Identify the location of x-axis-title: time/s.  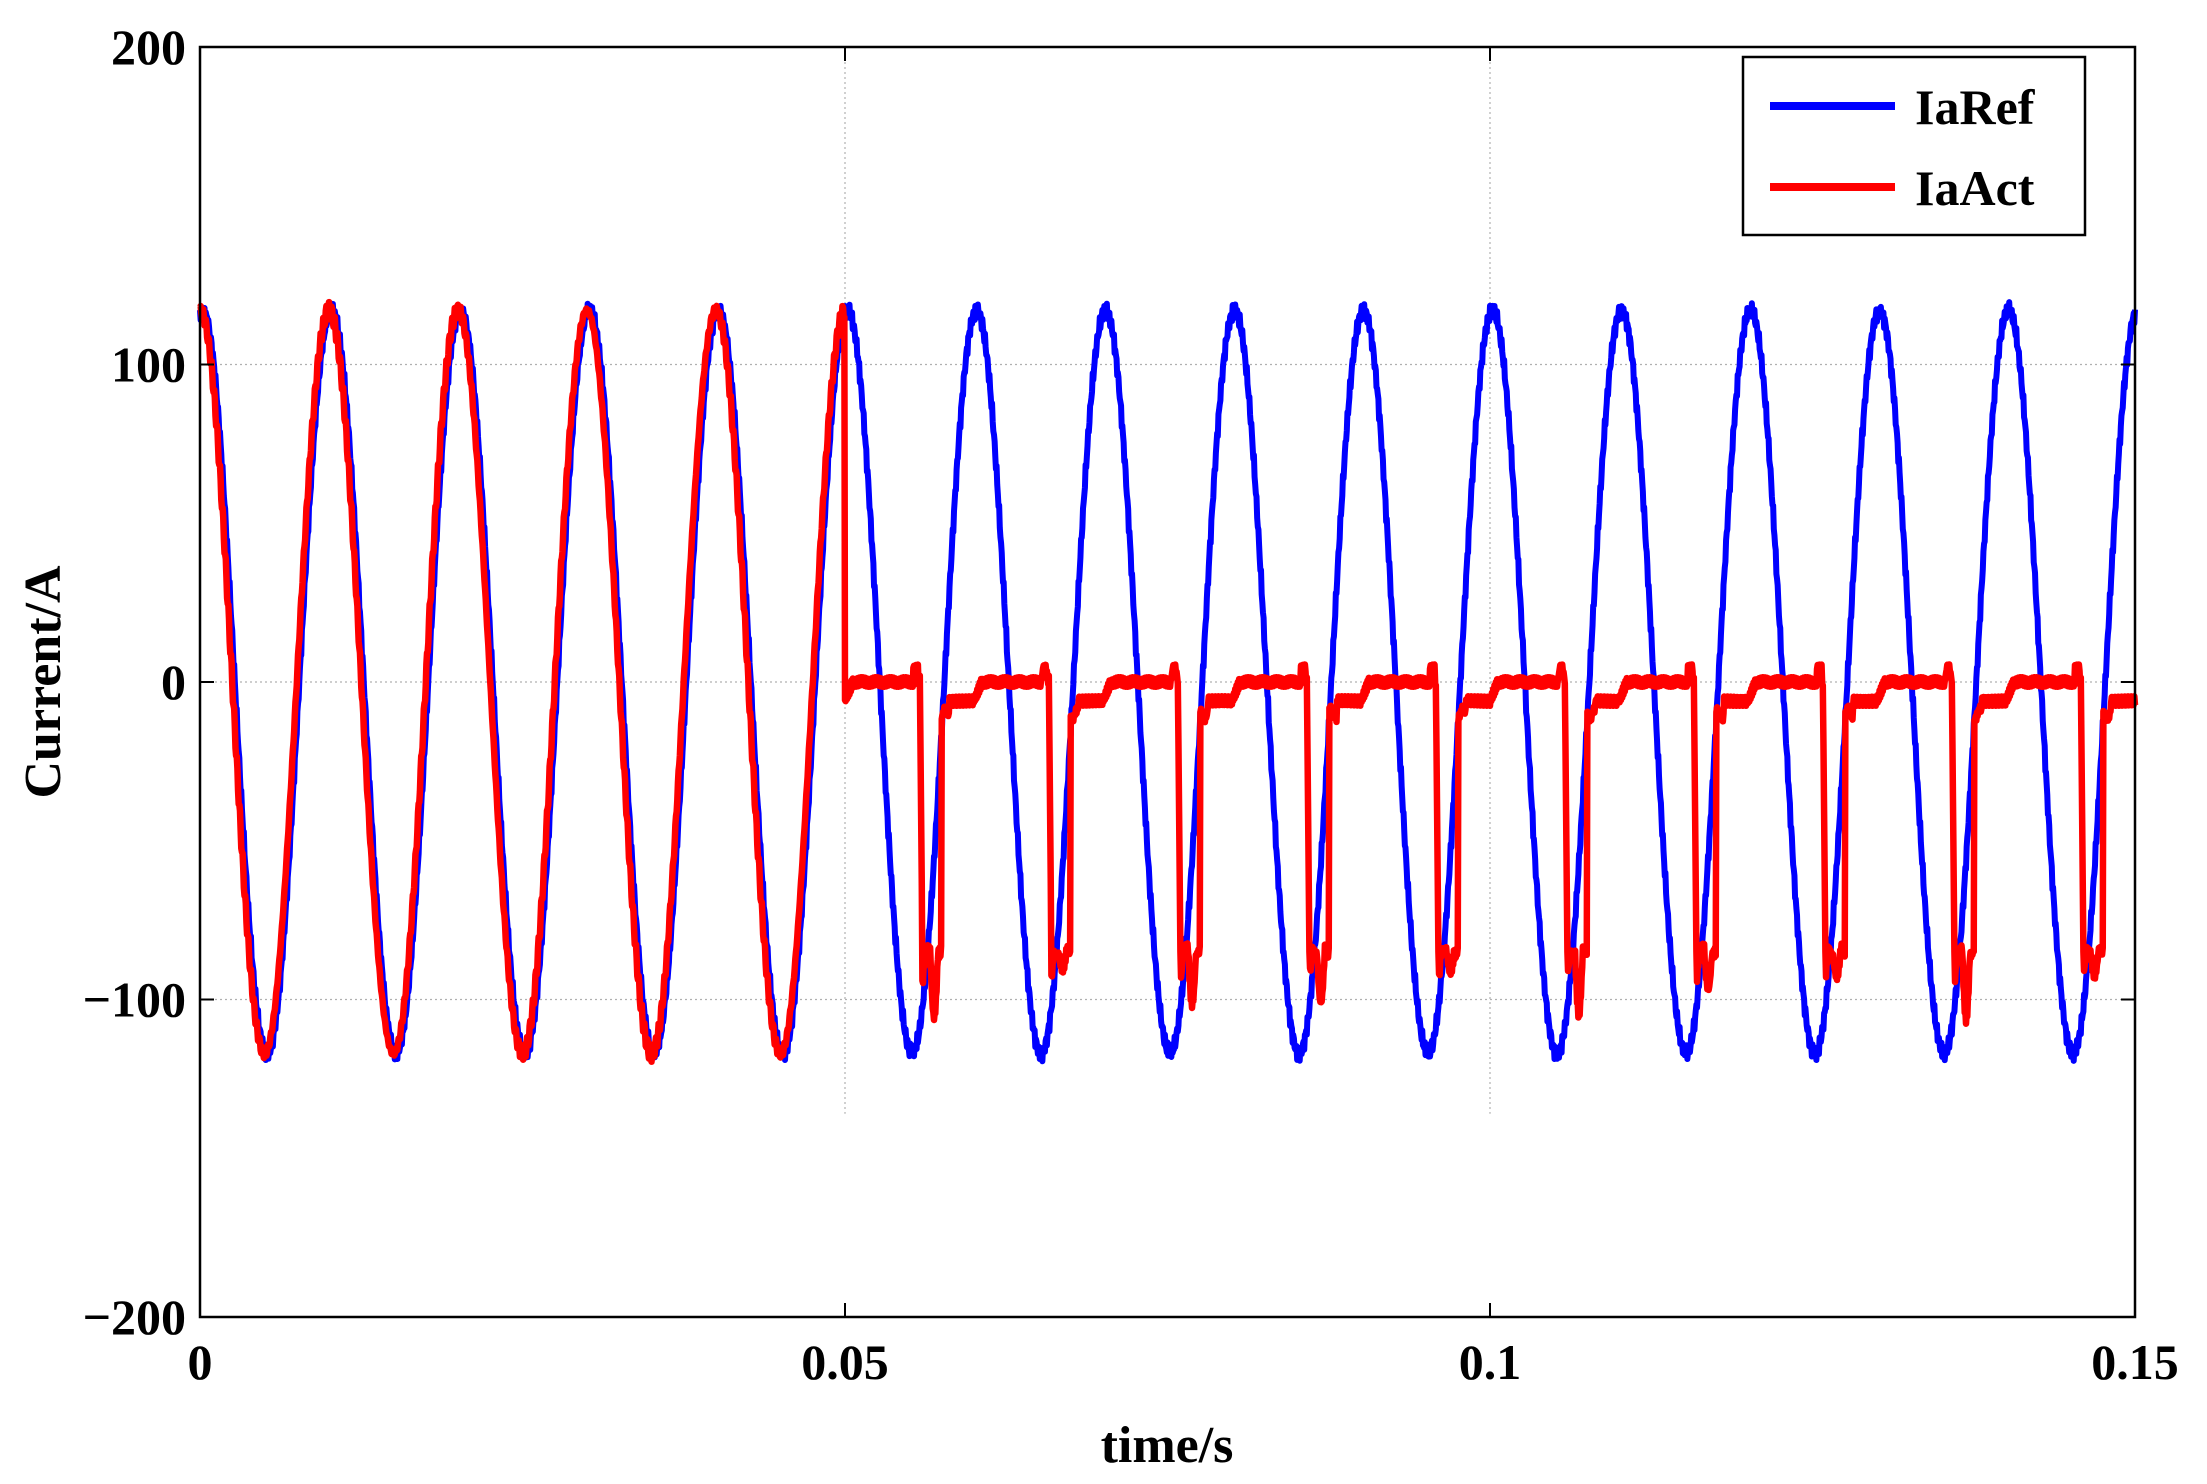
(1167, 1445).